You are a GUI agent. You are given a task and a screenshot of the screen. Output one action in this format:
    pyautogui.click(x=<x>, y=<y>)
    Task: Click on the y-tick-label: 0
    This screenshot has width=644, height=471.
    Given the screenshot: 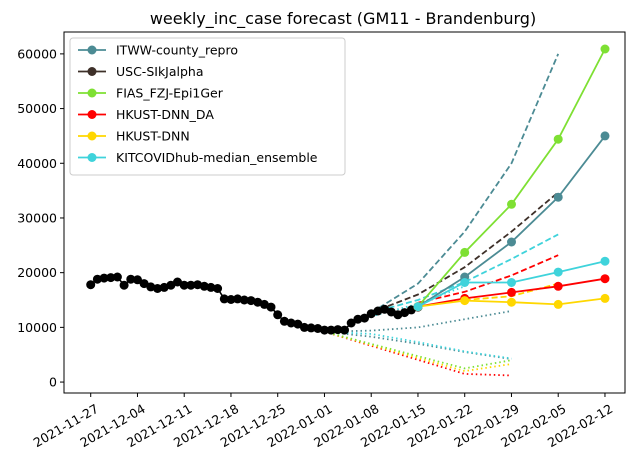 What is the action you would take?
    pyautogui.click(x=53, y=382)
    